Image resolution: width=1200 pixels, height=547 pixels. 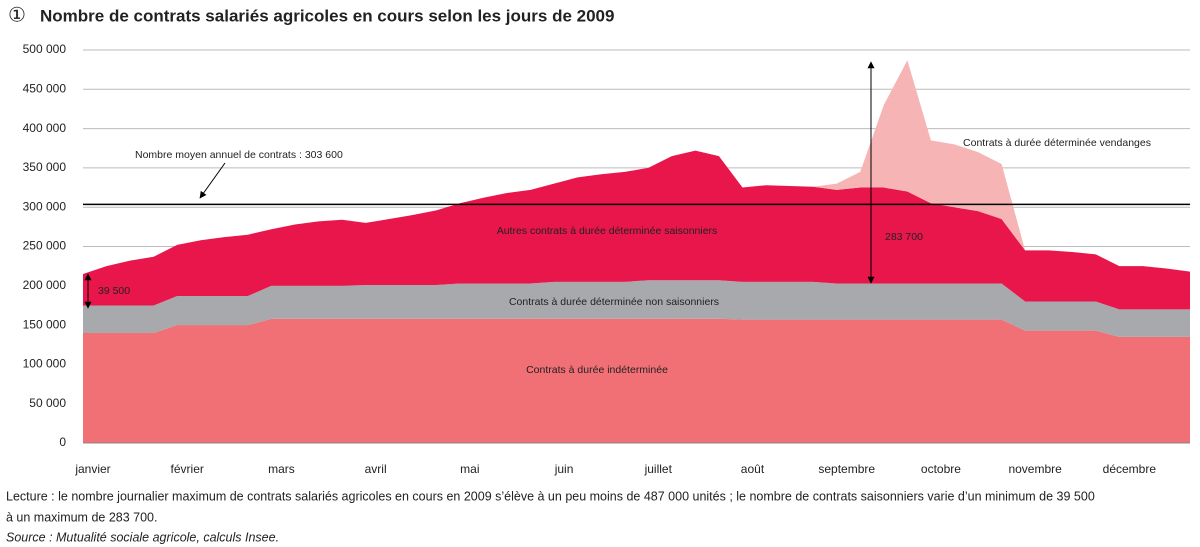 What do you see at coordinates (1057, 143) in the screenshot?
I see `series-label: Contrats à durée déterminée vendanges` at bounding box center [1057, 143].